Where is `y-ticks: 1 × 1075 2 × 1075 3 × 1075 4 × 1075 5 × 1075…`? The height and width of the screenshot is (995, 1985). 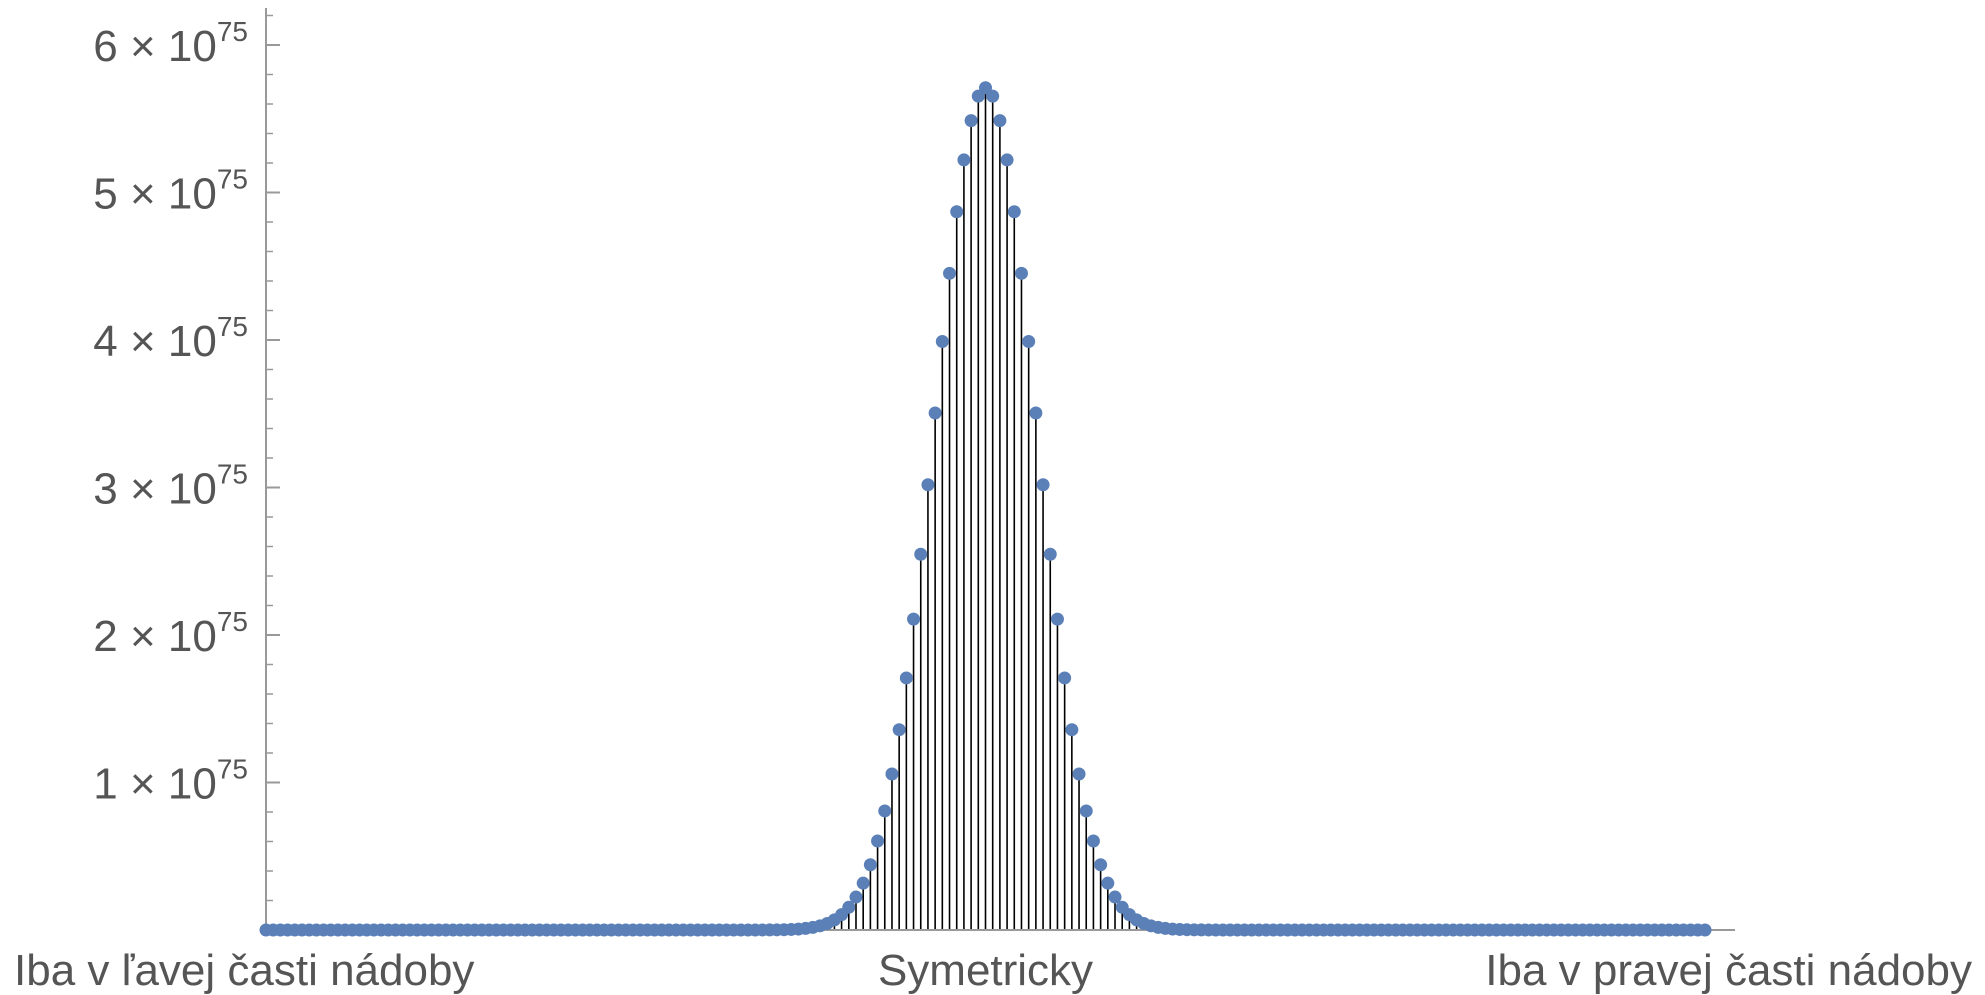
y-ticks: 1 × 1075 2 × 1075 3 × 1075 4 × 1075 5 × 1075… is located at coordinates (186, 472).